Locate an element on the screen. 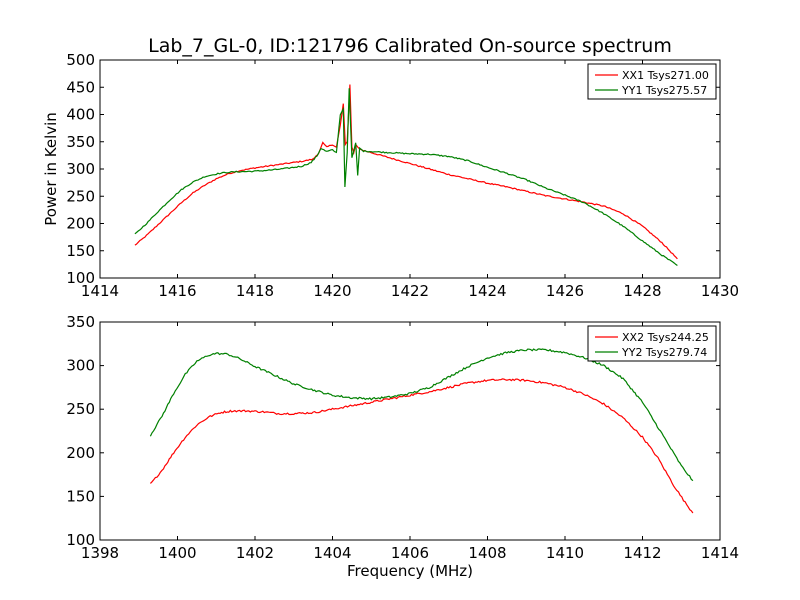 This screenshot has width=800, height=600. top-y-tick-label: 300 is located at coordinates (80, 169).